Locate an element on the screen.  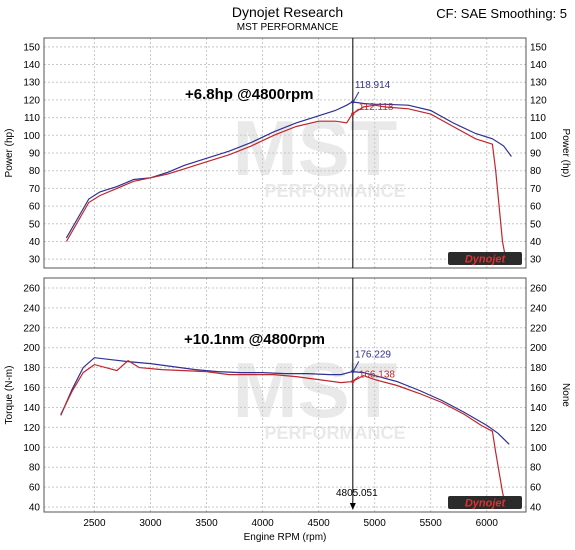
cursor-rpm-label: 4805.051 is located at coordinates (357, 493).